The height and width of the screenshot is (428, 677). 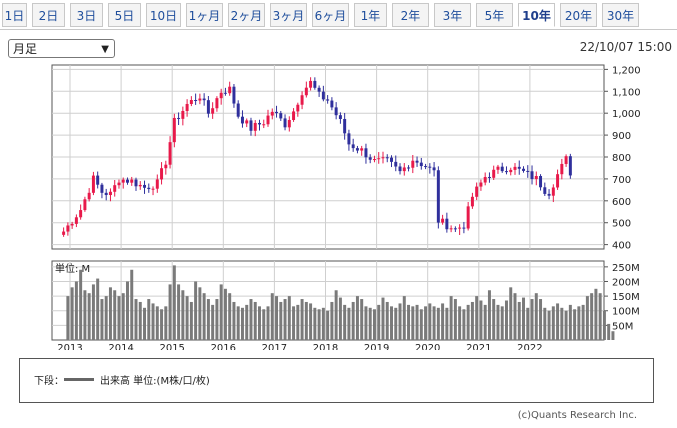 What do you see at coordinates (577, 415) in the screenshot?
I see `credit: (c)Quants Research Inc.` at bounding box center [577, 415].